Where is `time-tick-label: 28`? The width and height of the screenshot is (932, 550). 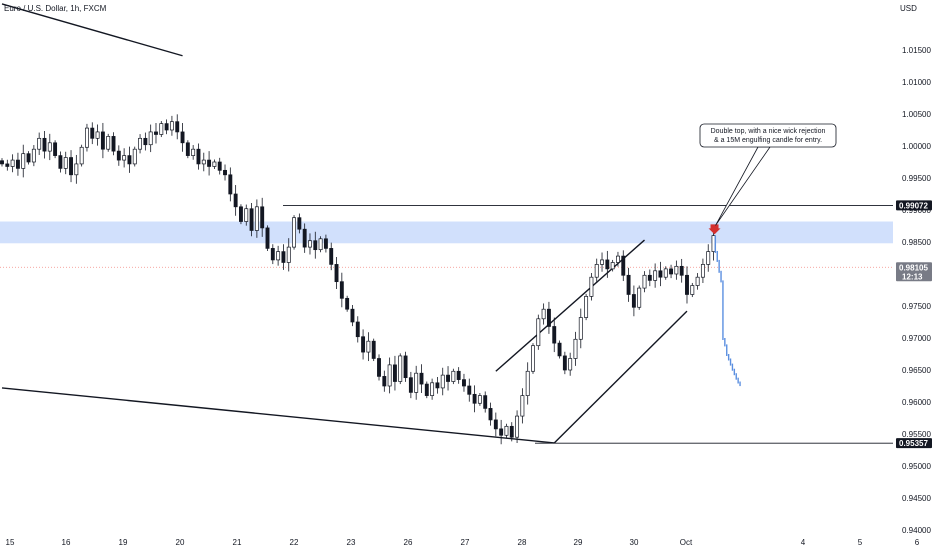 time-tick-label: 28 is located at coordinates (522, 542).